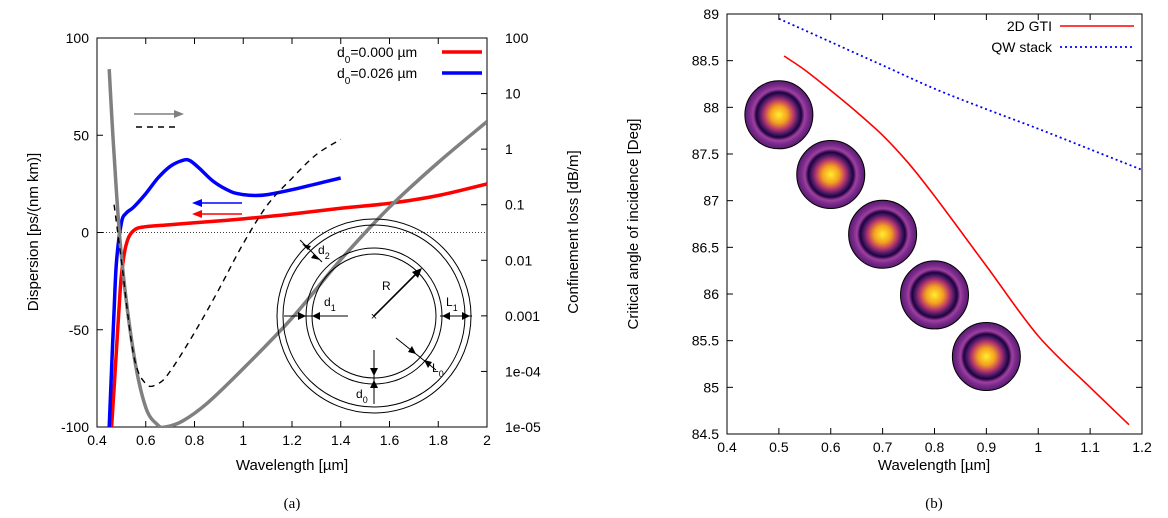 This screenshot has width=1168, height=518. I want to click on y2-tick-label-a: 10, so click(513, 94).